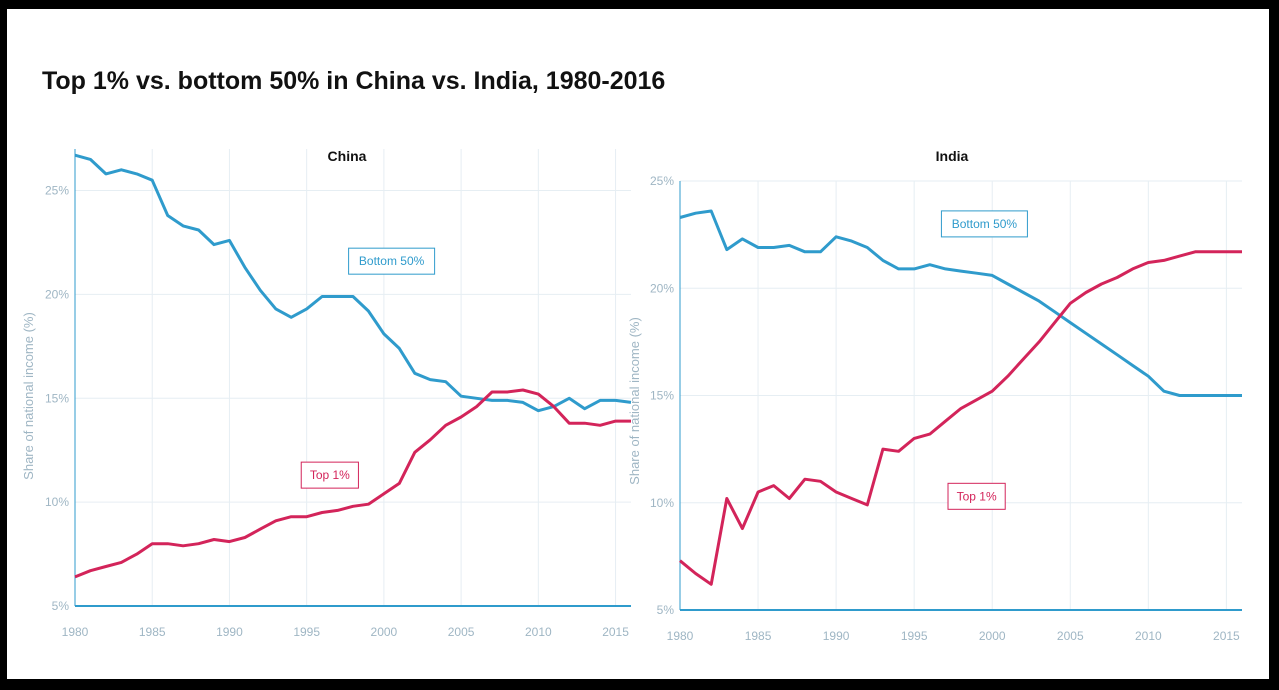 Image resolution: width=1279 pixels, height=690 pixels. What do you see at coordinates (306, 632) in the screenshot?
I see `china-x-tick-label: 1995` at bounding box center [306, 632].